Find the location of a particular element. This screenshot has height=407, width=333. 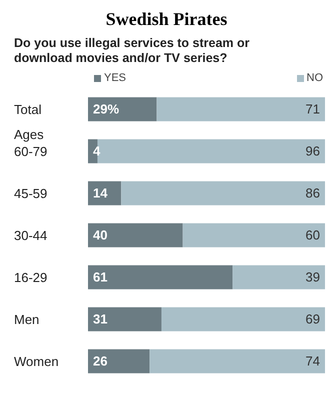

data-label: 4 is located at coordinates (97, 151).